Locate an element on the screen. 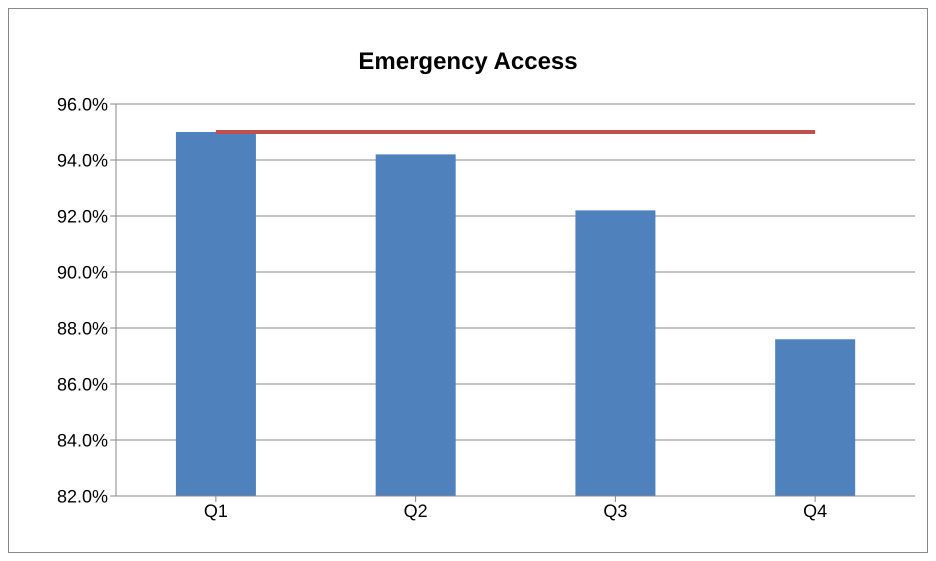  x-tick-label: Q3 is located at coordinates (615, 510).